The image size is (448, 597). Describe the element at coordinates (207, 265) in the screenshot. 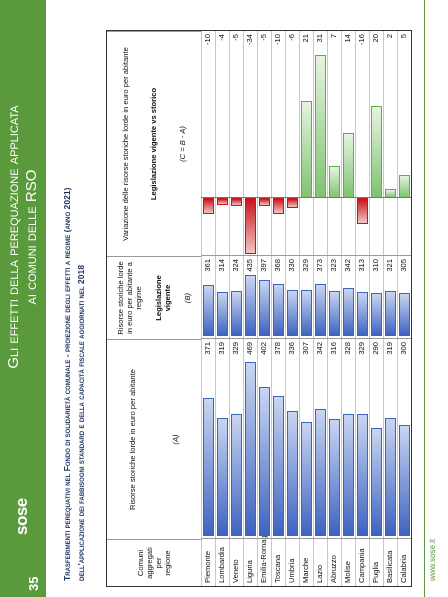

I see `value-b: 361` at that location.